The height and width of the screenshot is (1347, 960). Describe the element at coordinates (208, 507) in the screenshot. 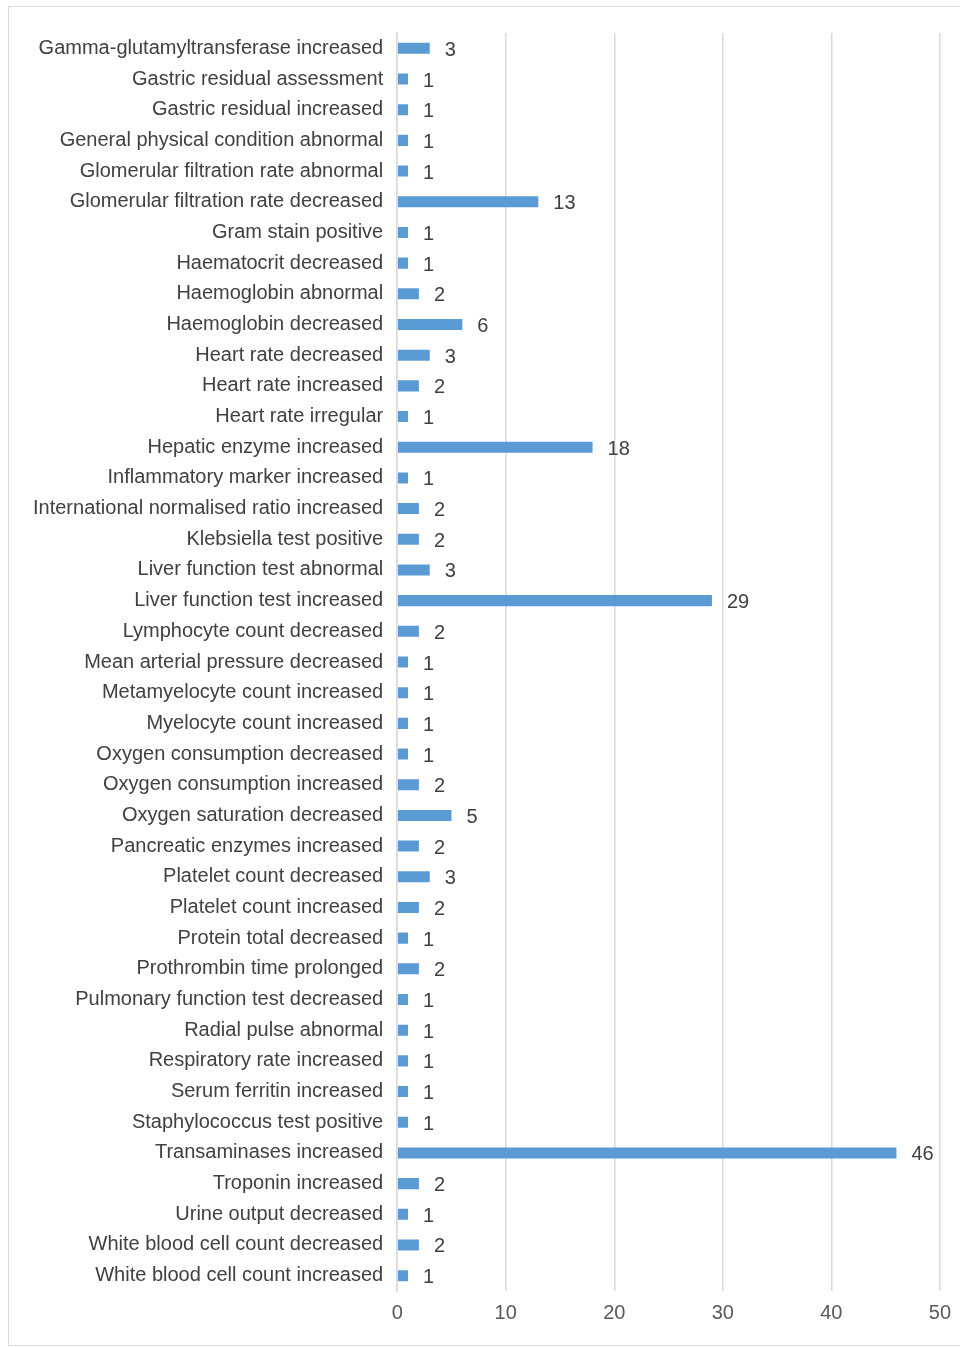

I see `y-tick-label: International normalised ratio increased` at that location.